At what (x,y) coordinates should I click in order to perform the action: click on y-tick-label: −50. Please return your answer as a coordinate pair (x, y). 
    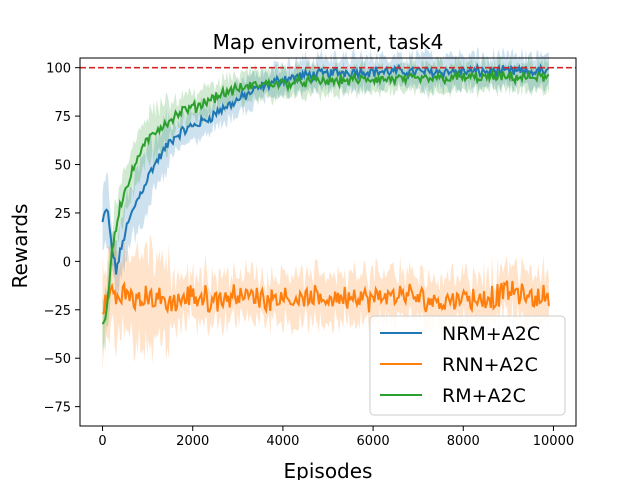
    Looking at the image, I should click on (57, 359).